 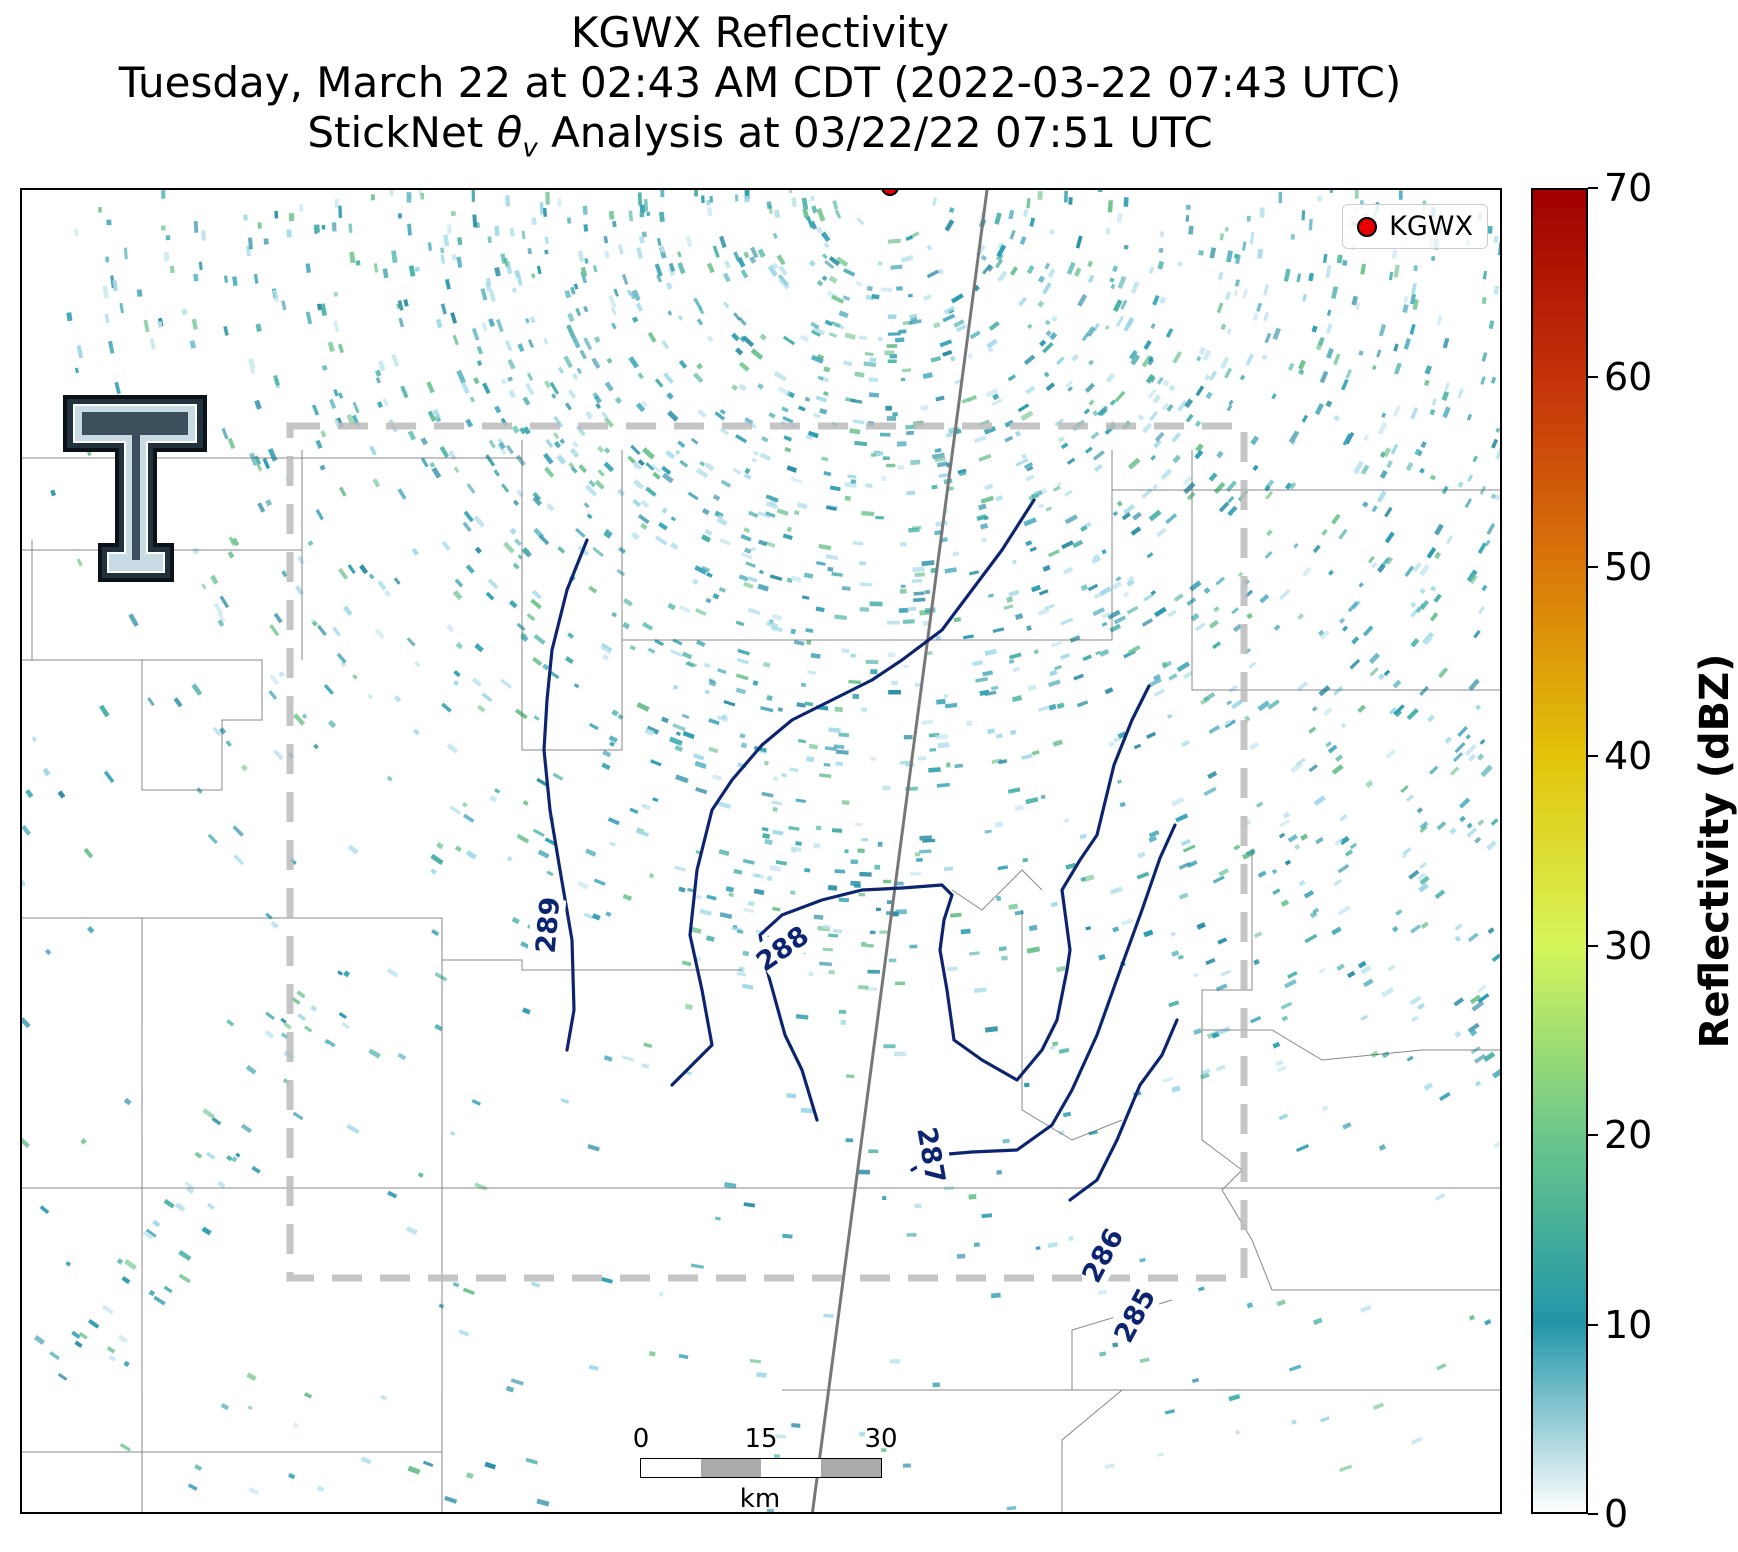 I want to click on colorbar, so click(x=1559, y=851).